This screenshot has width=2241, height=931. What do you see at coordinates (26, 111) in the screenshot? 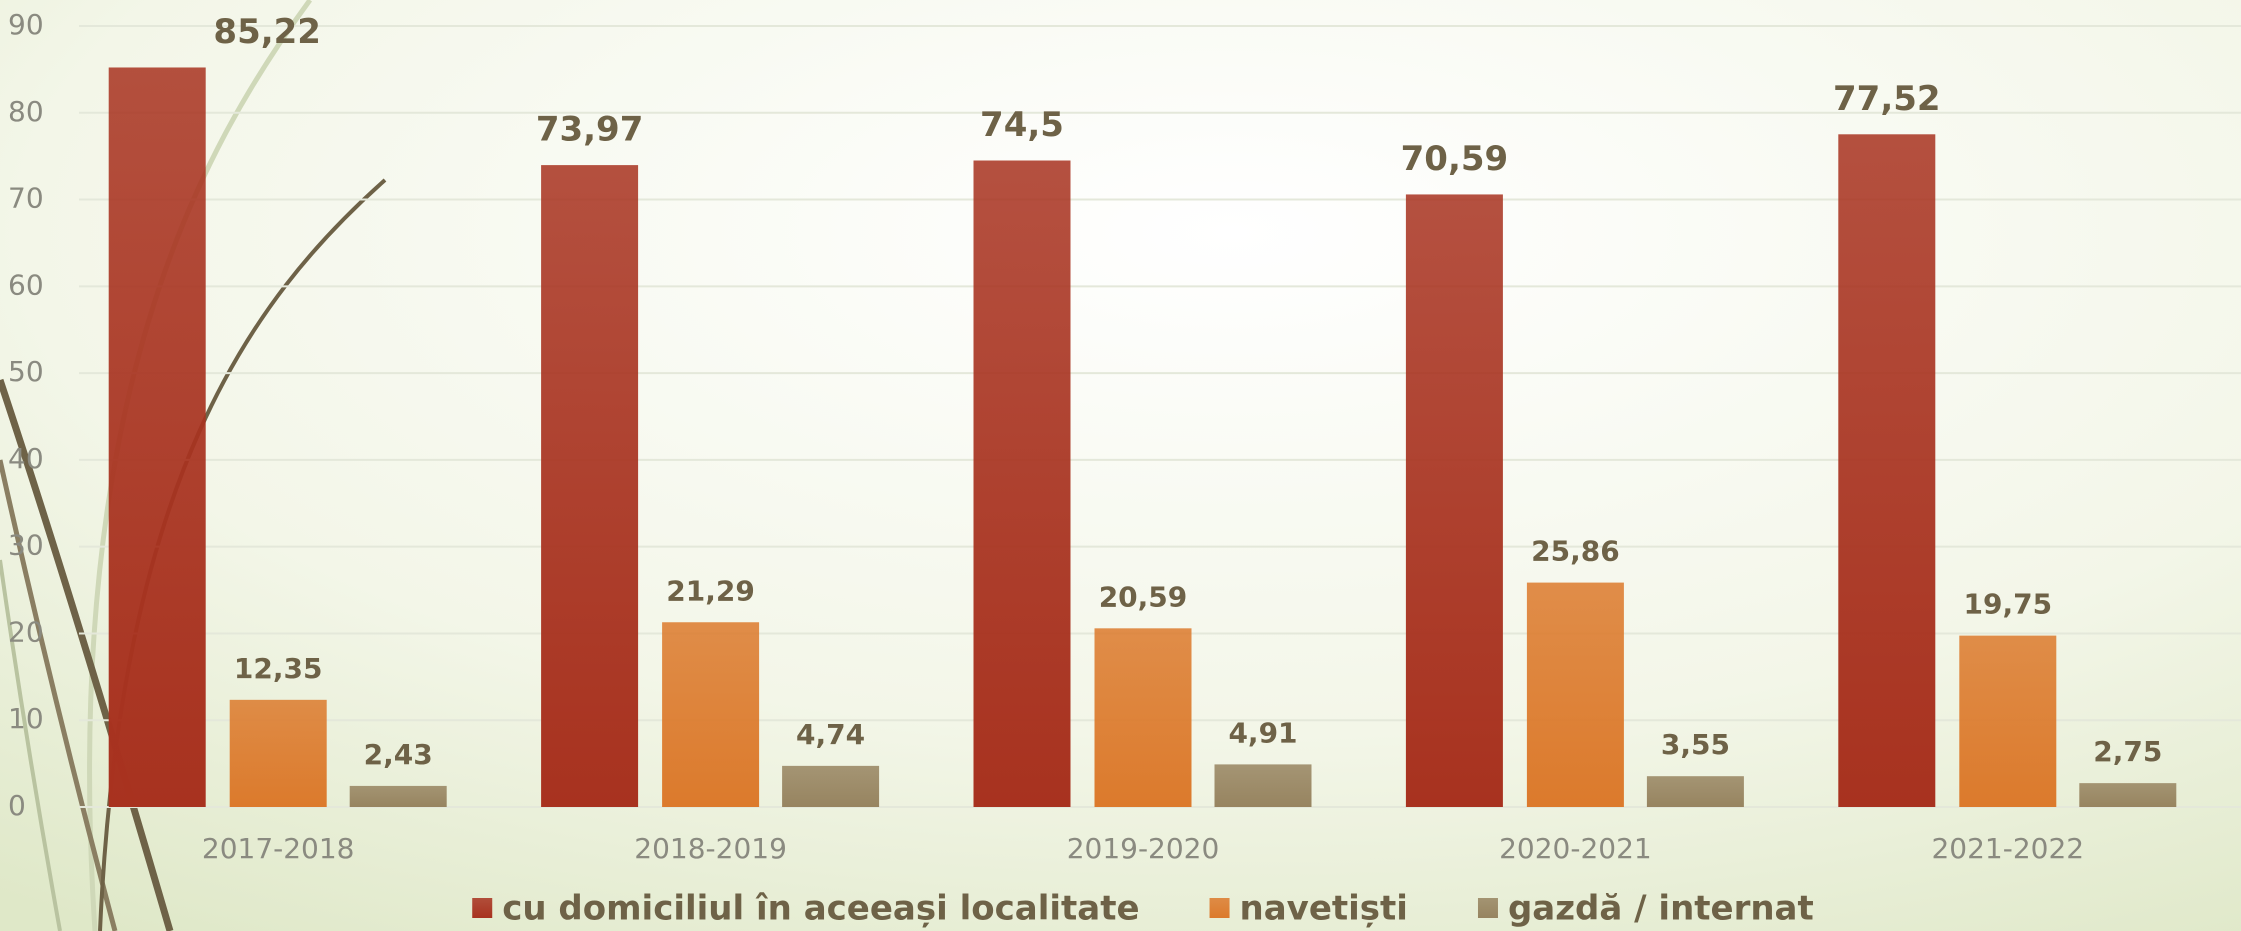
I see `y-tick-label: 80` at bounding box center [26, 111].